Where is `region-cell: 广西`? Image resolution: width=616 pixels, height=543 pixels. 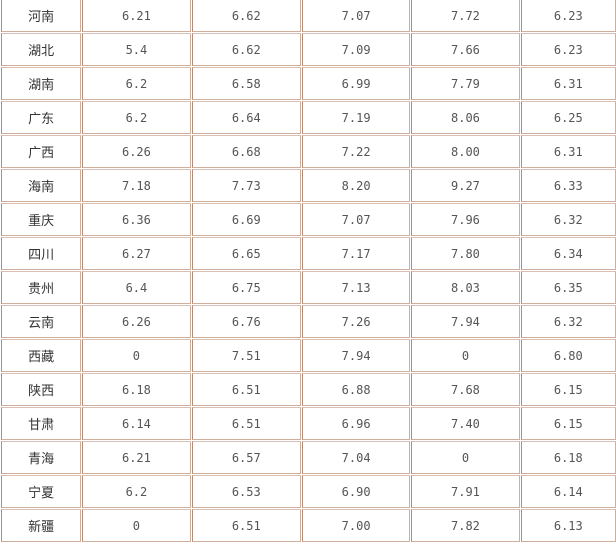 region-cell: 广西 is located at coordinates (41, 151).